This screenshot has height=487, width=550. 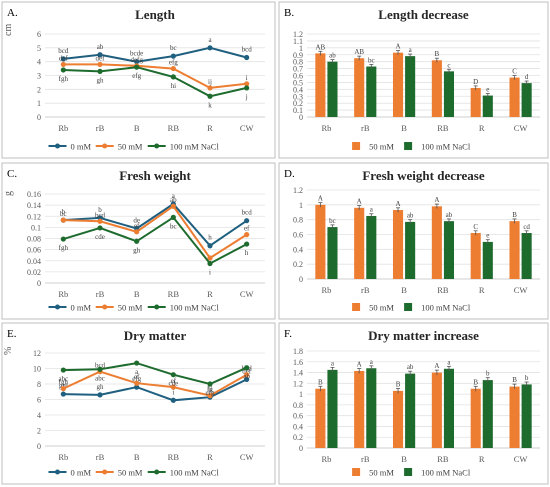 I want to click on significance-label: ij, so click(x=210, y=82).